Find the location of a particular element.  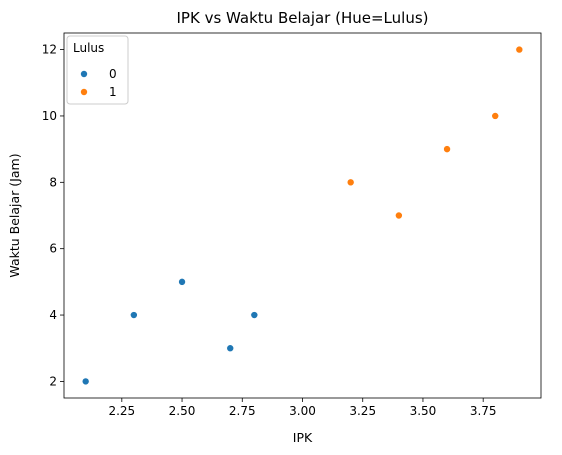

x-tick-label: 3.50 is located at coordinates (423, 411).